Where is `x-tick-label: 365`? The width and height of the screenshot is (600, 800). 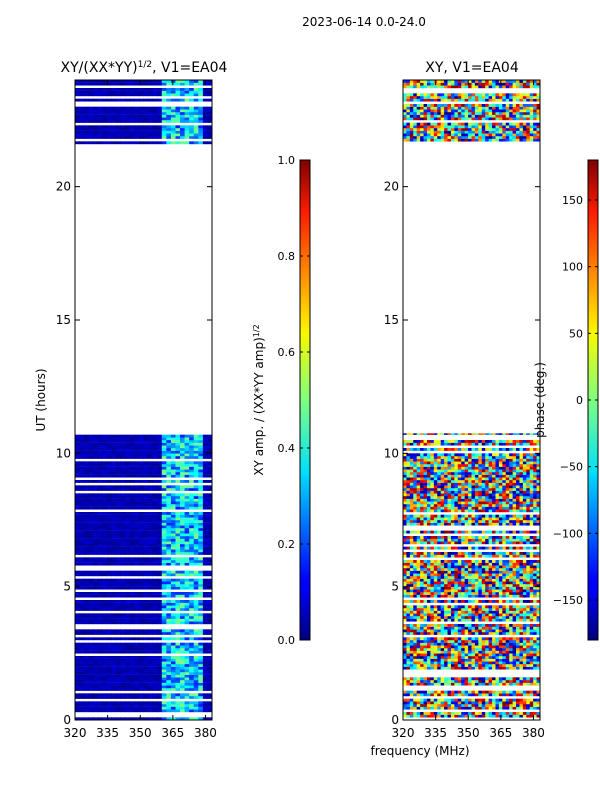
x-tick-label: 365 is located at coordinates (172, 733).